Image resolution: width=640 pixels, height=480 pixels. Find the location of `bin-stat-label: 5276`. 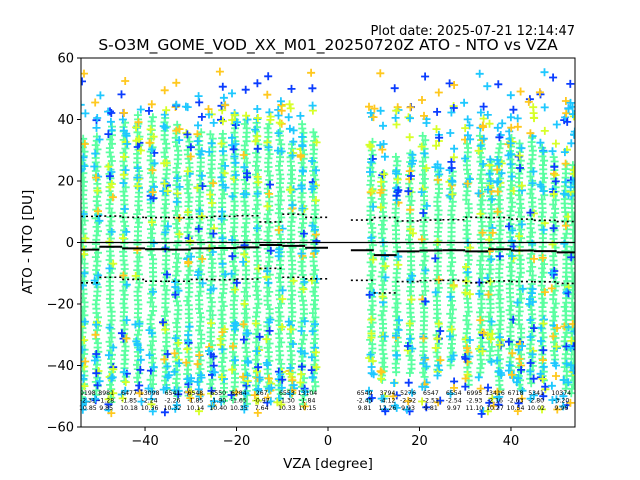

bin-stat-label: 5276 is located at coordinates (408, 393).